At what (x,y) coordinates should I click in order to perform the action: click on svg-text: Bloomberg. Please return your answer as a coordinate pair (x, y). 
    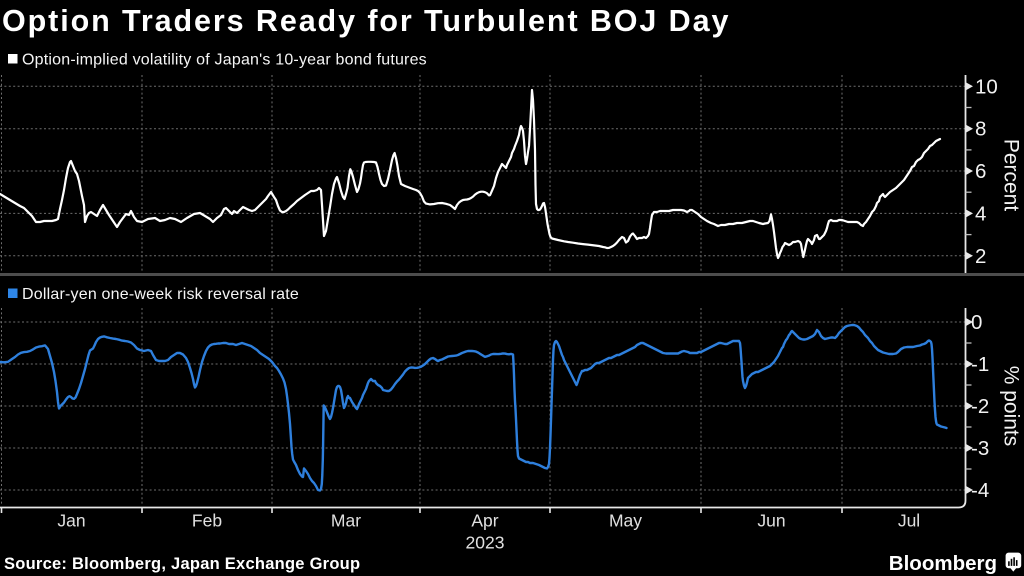
    Looking at the image, I should click on (943, 563).